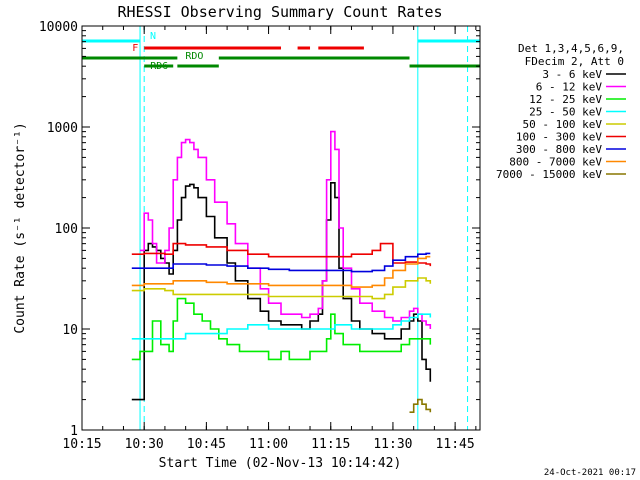  I want to click on legend-entry-label: 300 - 800 keV, so click(559, 149).